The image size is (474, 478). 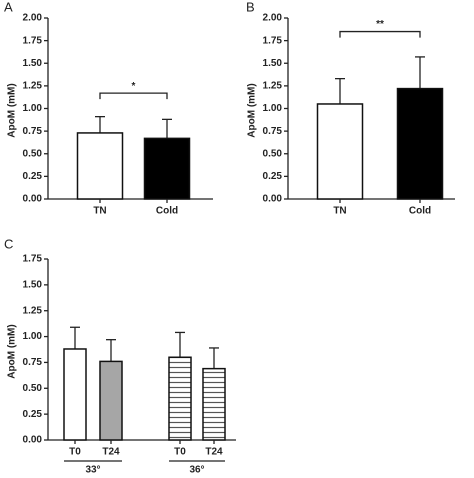 I want to click on panel-label: B, so click(x=250, y=7).